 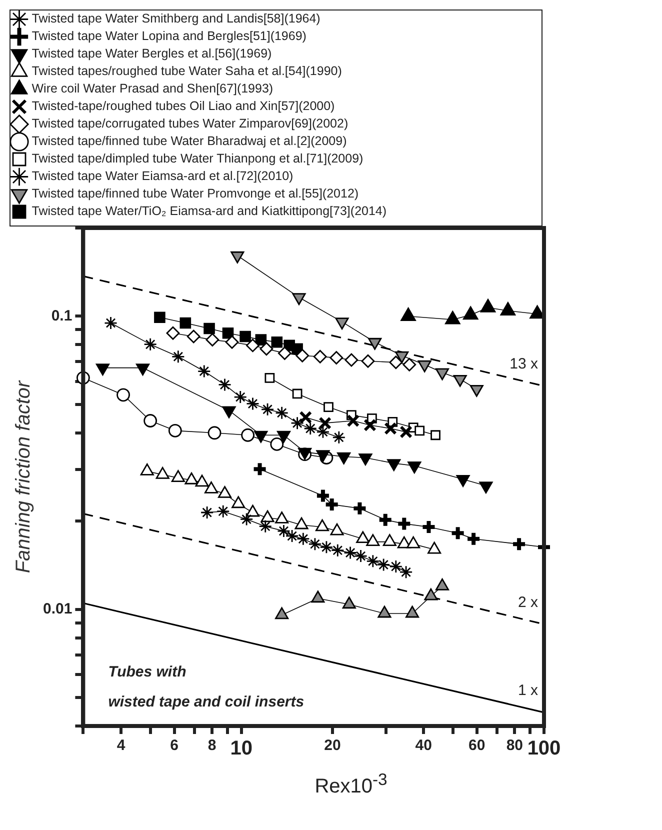 I want to click on legend-label: Twisted tape/dimpled tube Water Thianpong et al.[71](2009), so click(x=198, y=159).